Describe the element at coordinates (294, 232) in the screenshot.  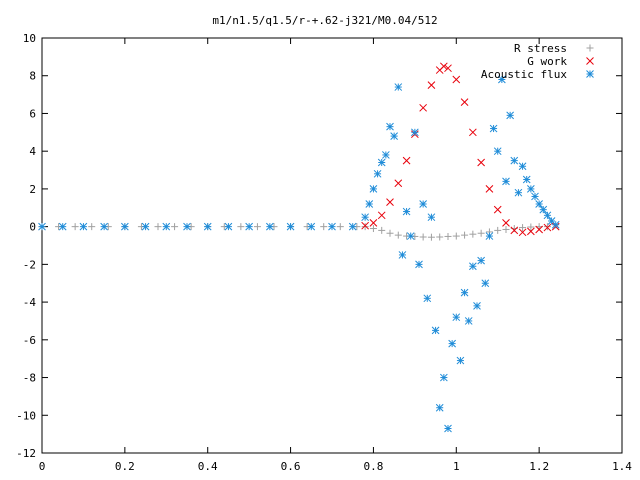
I see `series-r-stress` at that location.